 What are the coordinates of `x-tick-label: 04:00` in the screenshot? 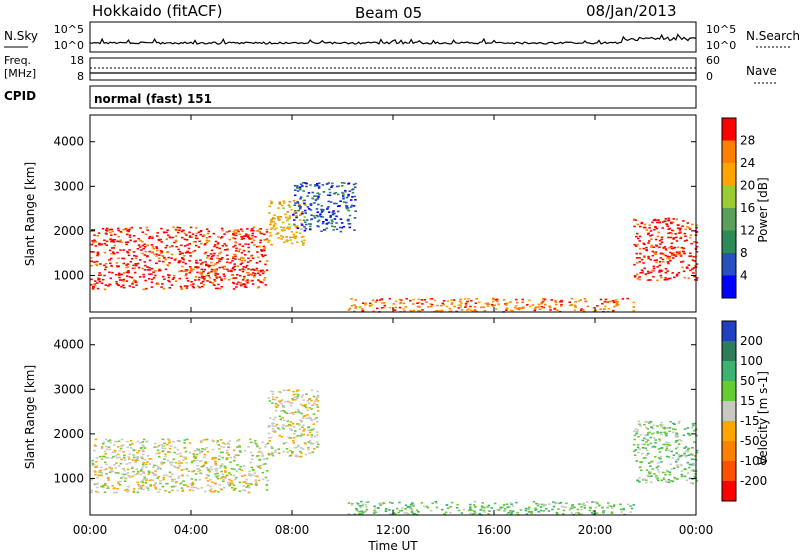 It's located at (191, 530).